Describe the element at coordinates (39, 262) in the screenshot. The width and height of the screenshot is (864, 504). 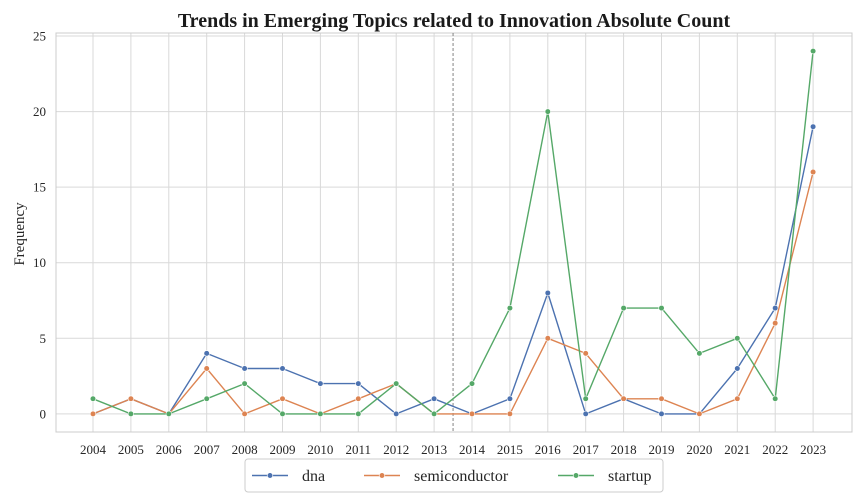
I see `y-tick-label: 10` at that location.